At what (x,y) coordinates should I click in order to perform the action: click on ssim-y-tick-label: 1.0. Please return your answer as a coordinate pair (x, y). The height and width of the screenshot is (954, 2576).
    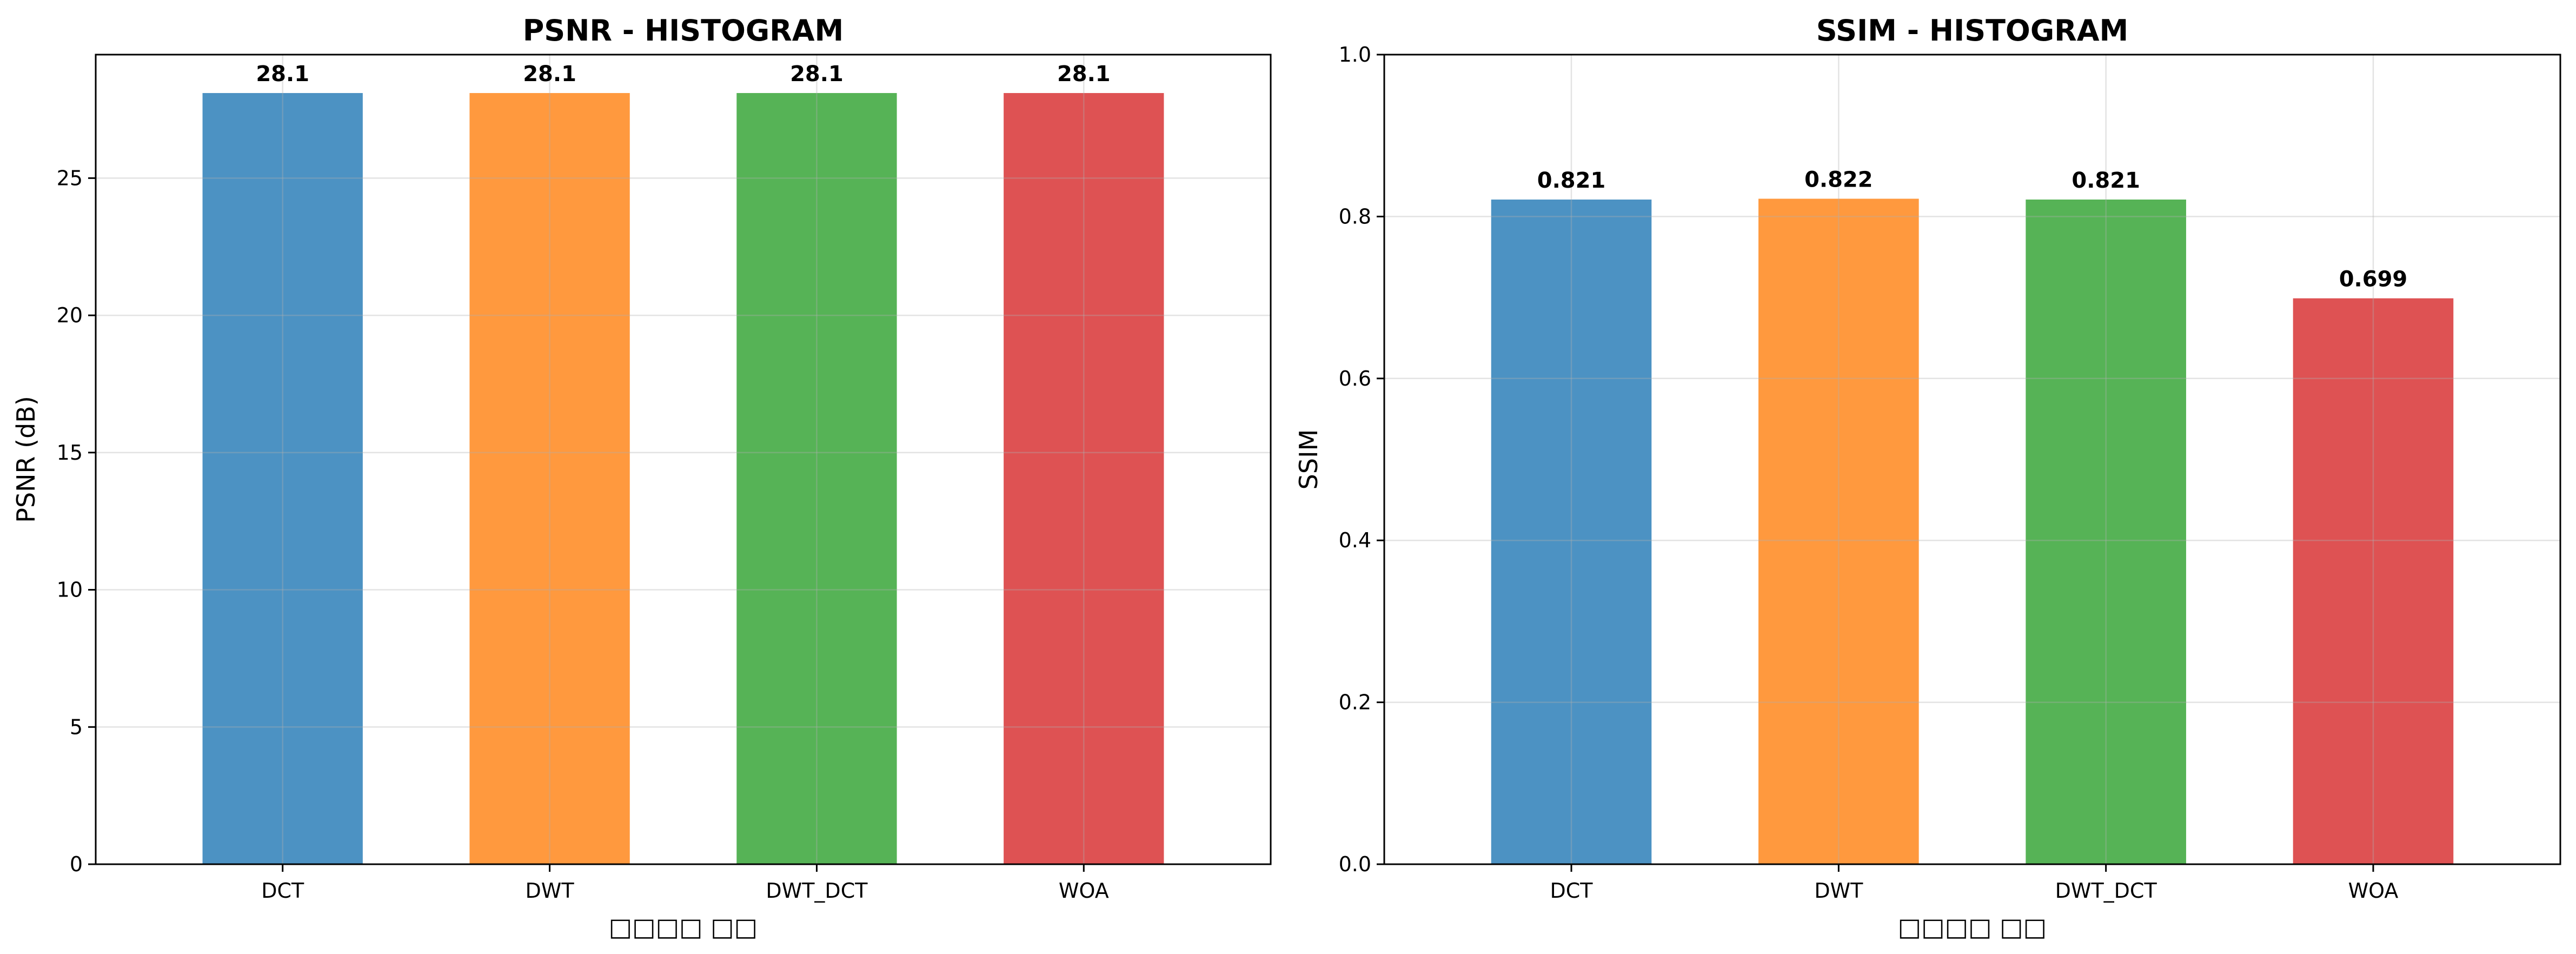
    Looking at the image, I should click on (1355, 55).